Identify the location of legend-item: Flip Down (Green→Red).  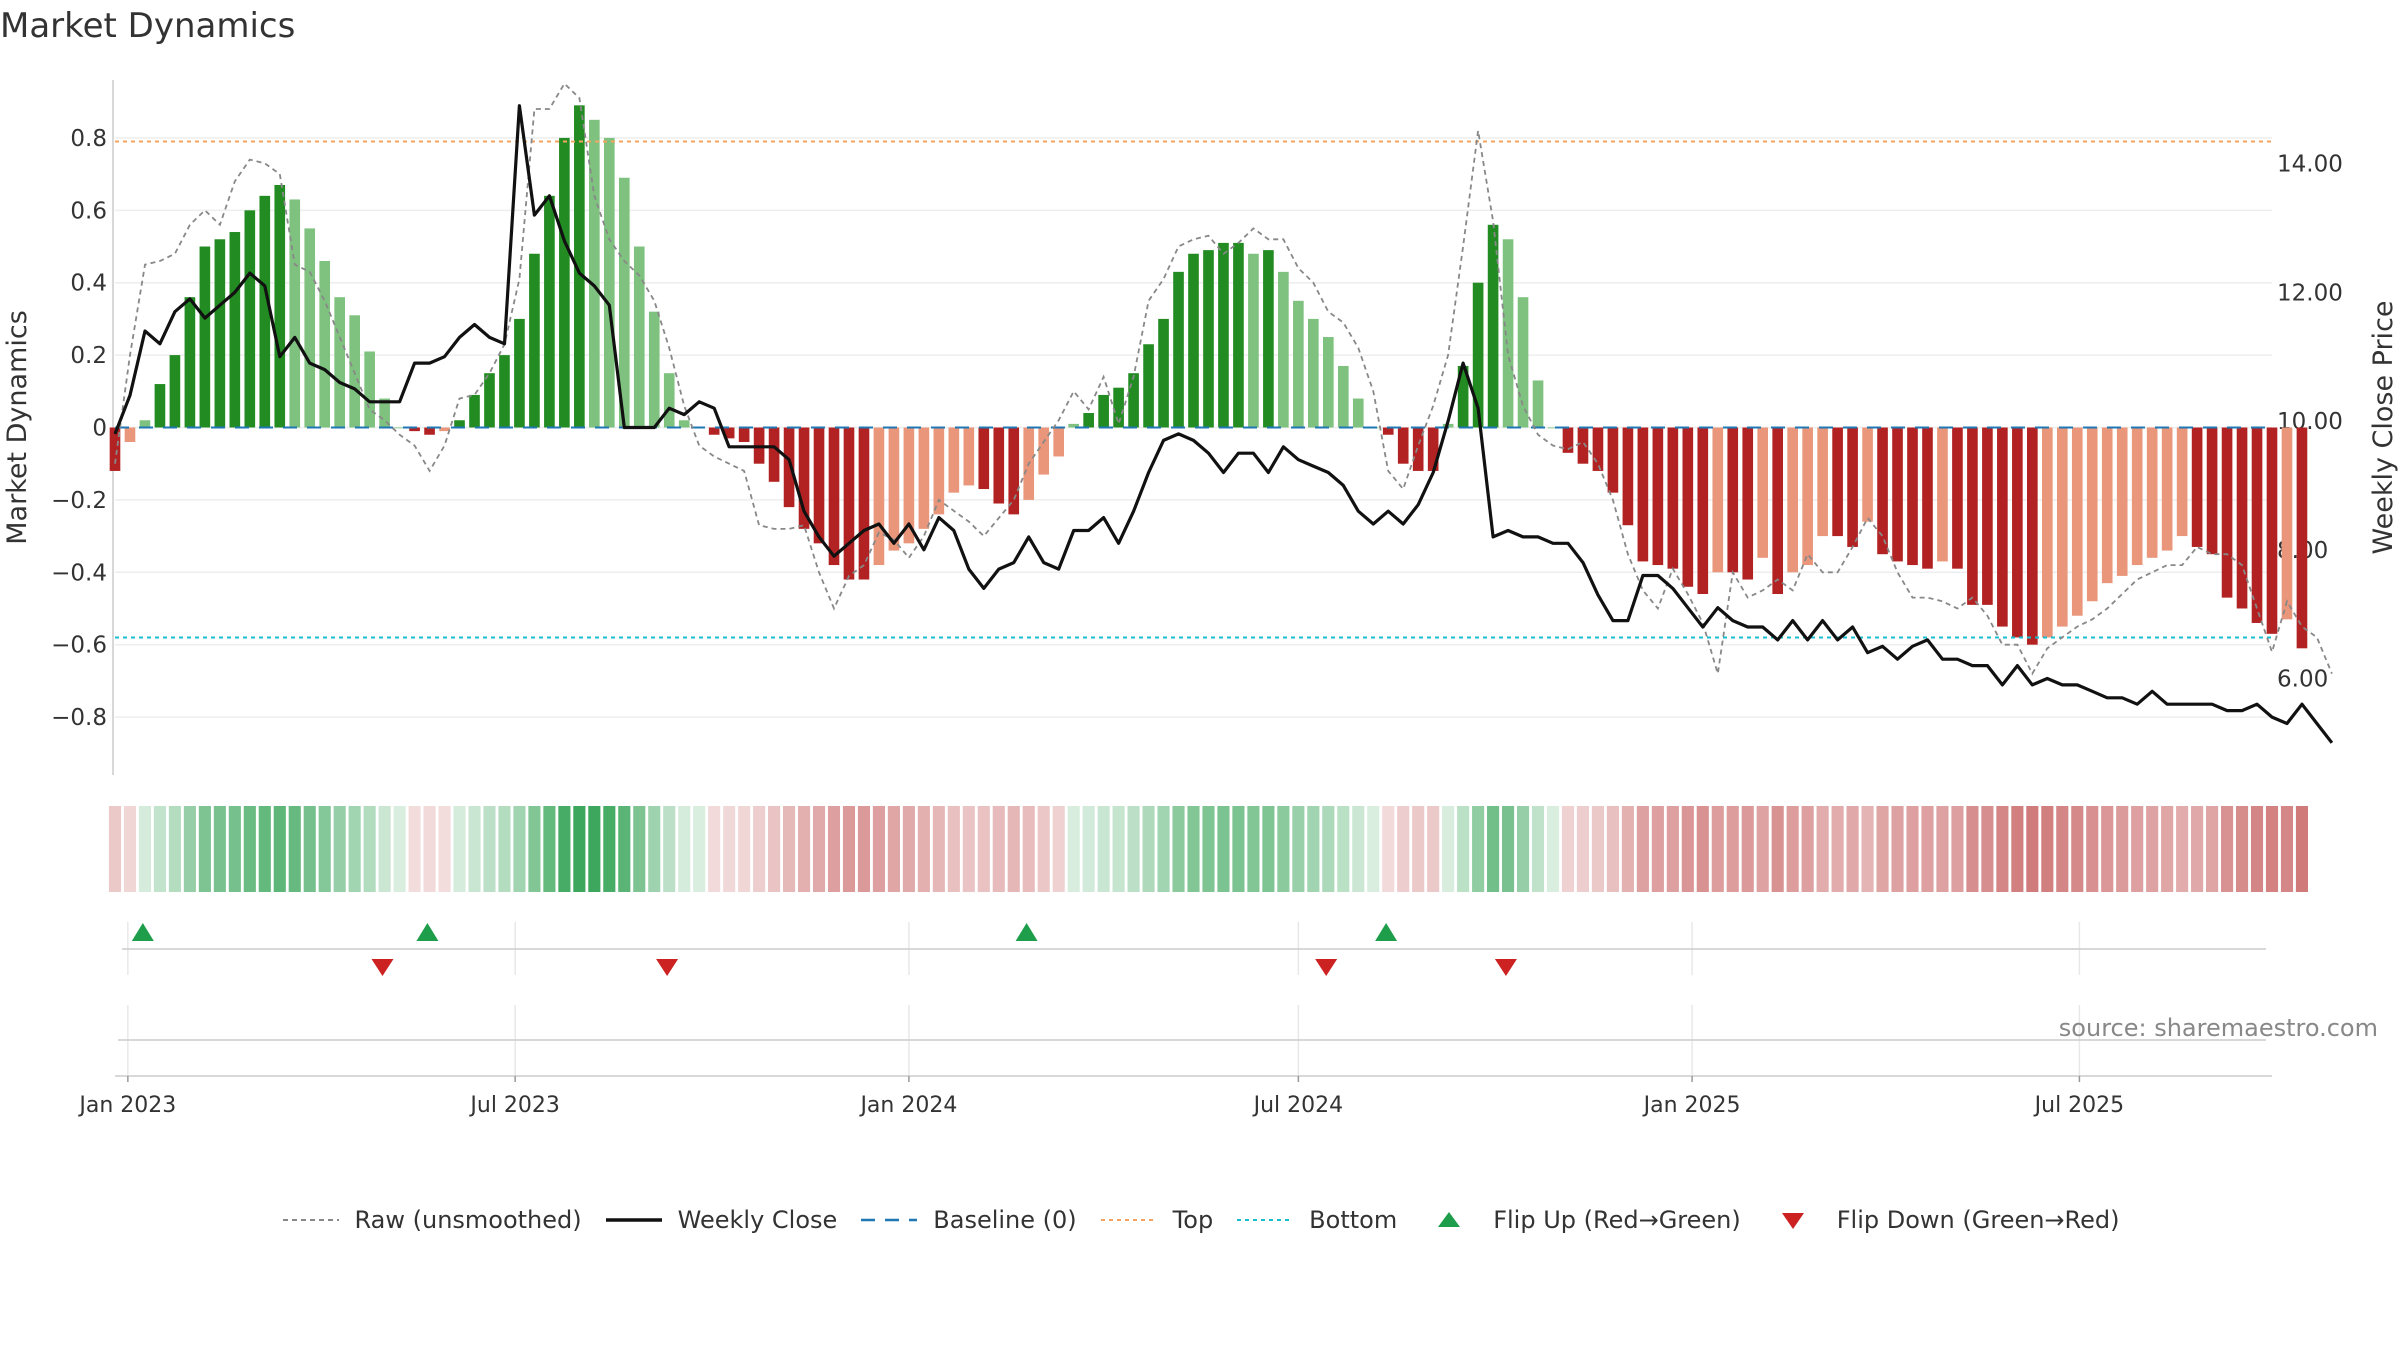
(1941, 1220).